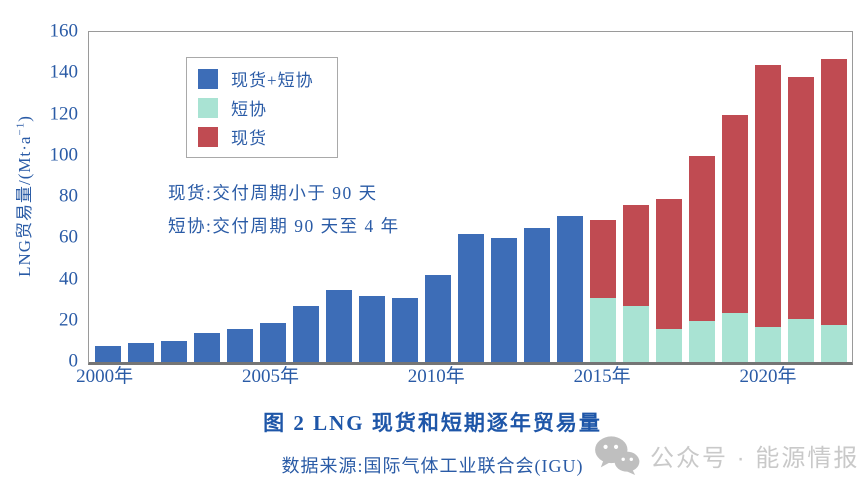  I want to click on bar-segment-2002, so click(173, 351).